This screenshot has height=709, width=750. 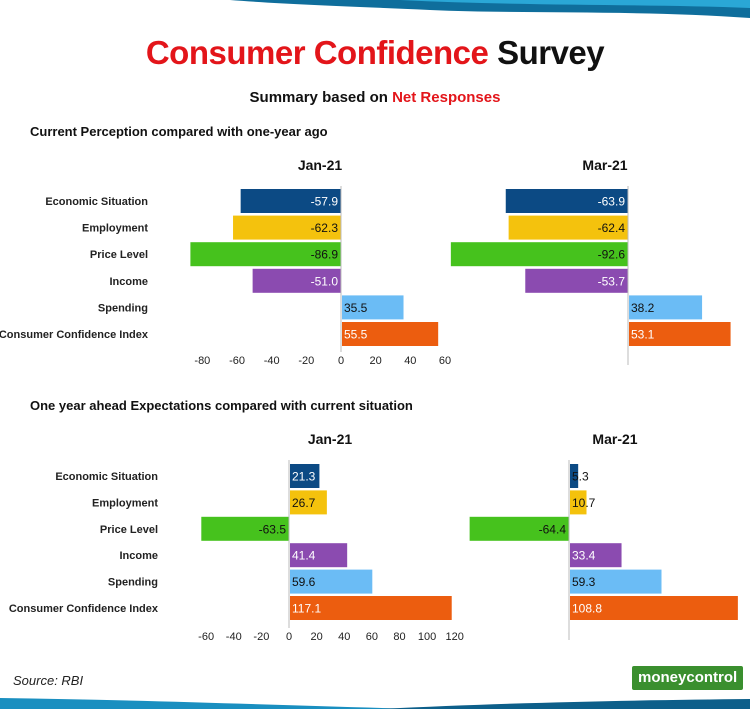 What do you see at coordinates (325, 228) in the screenshot?
I see `value-label-employment-0: -62.3` at bounding box center [325, 228].